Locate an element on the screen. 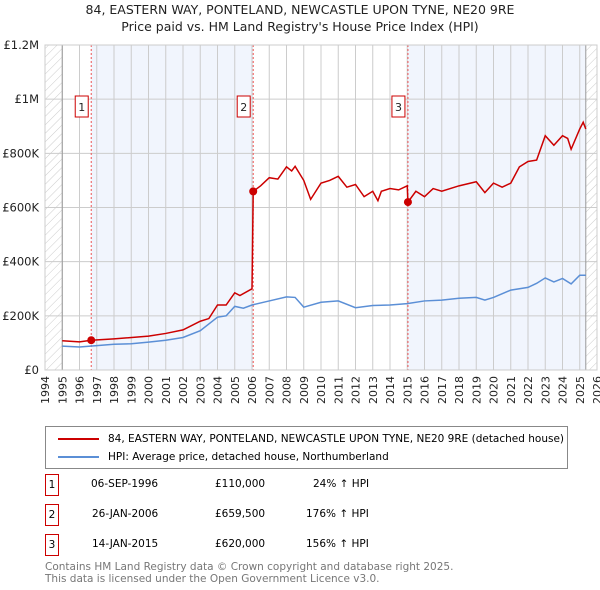  transaction-date: 06-SEP-1996 is located at coordinates (125, 484).